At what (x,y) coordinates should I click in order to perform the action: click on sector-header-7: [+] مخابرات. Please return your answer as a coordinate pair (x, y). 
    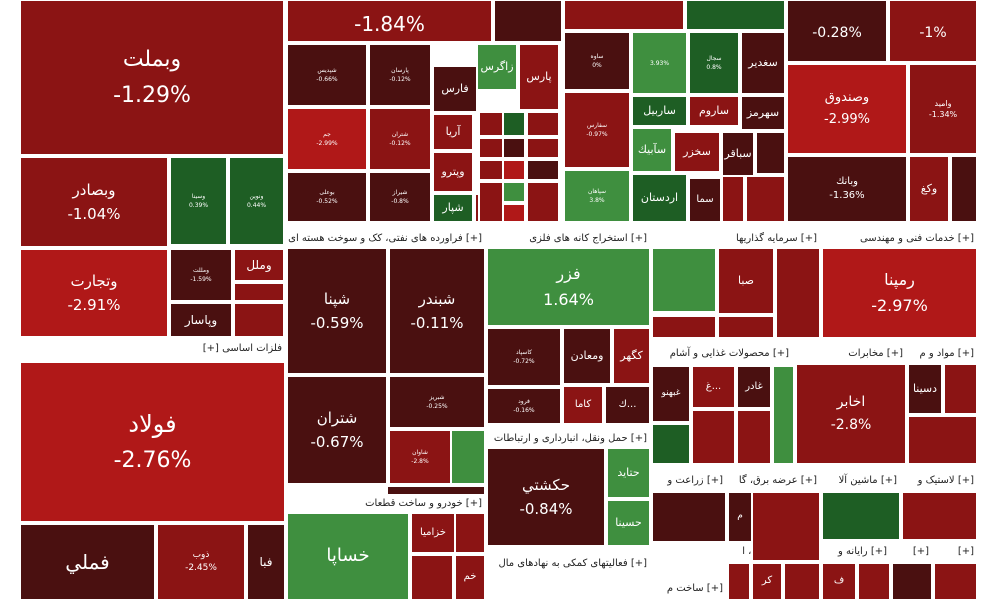
    Looking at the image, I should click on (850, 354).